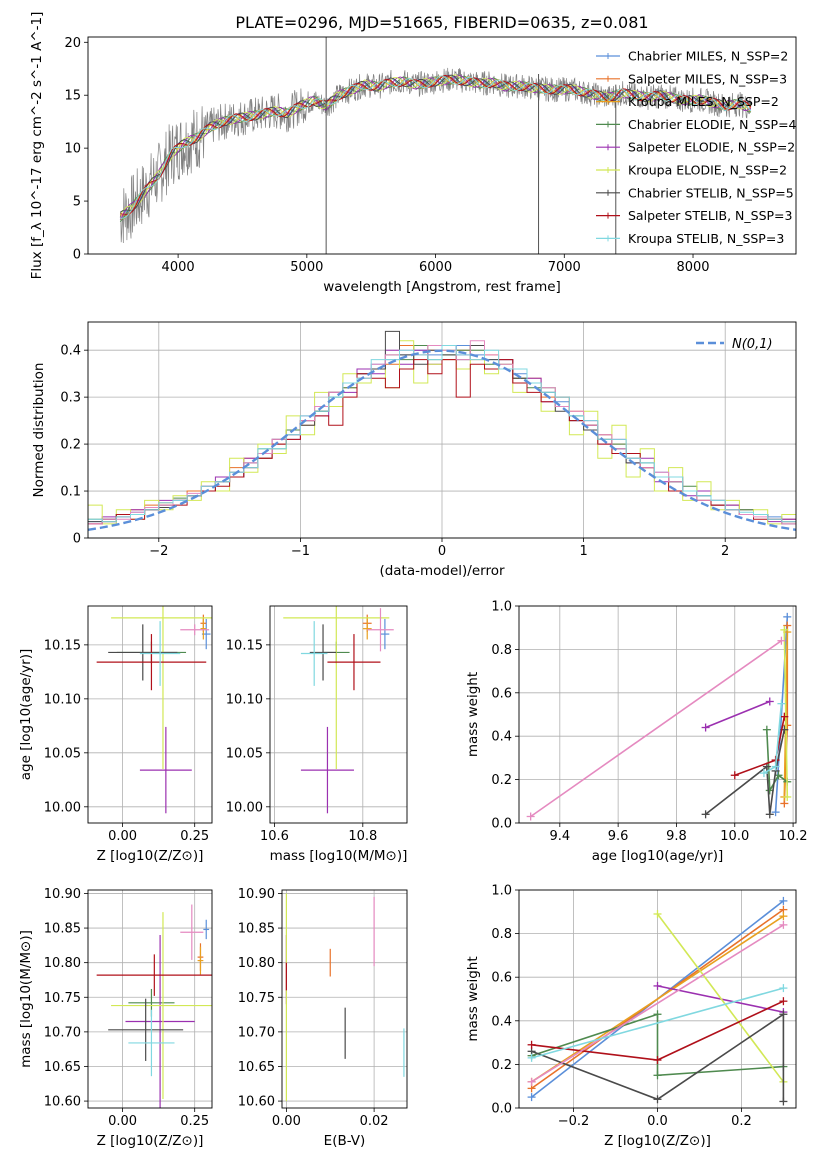 This screenshot has width=819, height=1170. I want to click on x-tick-label: 10.2, so click(793, 836).